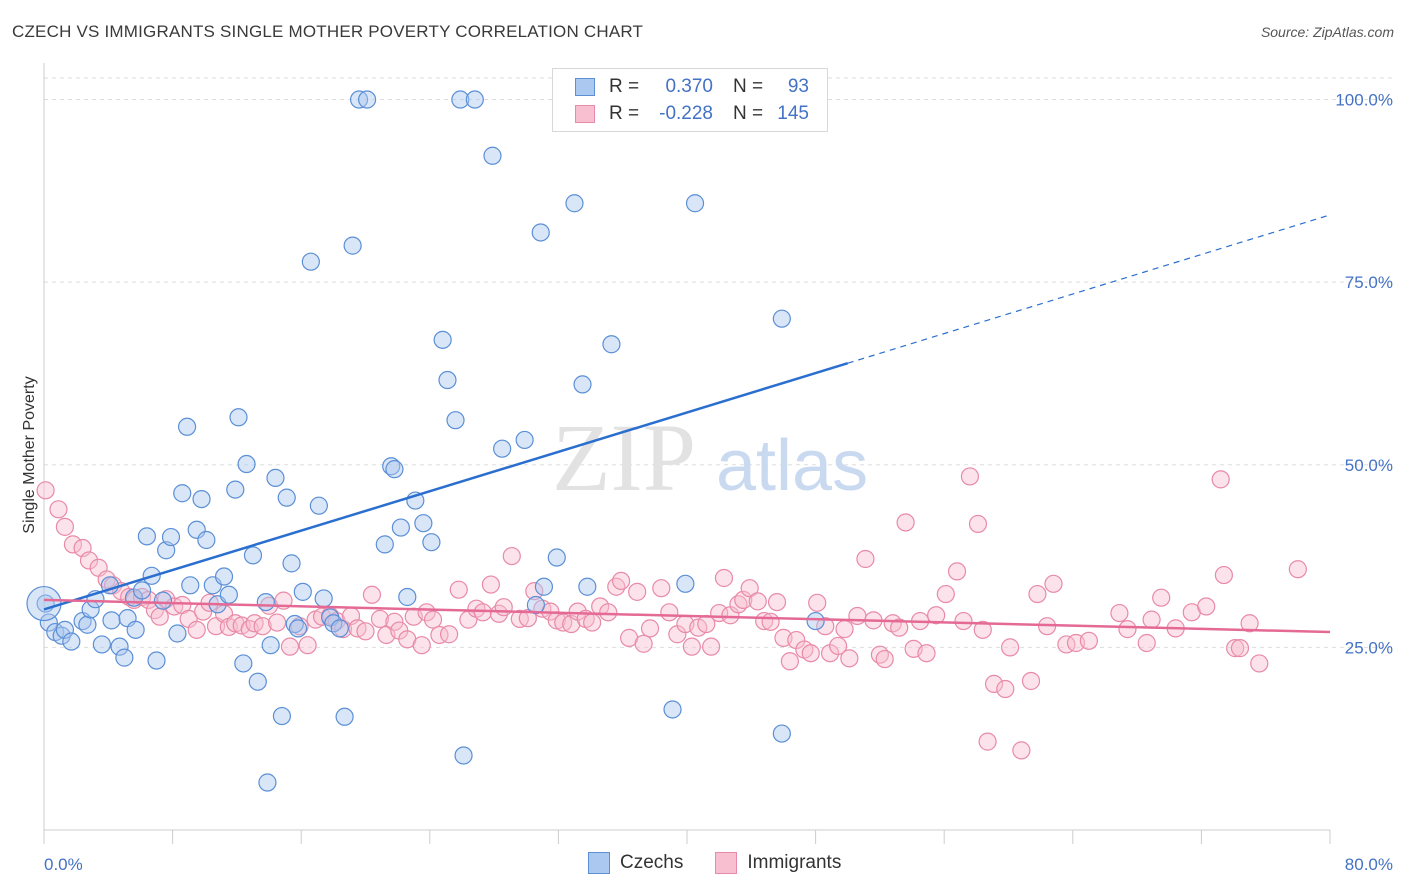 This screenshot has width=1406, height=892. Describe the element at coordinates (1369, 647) in the screenshot. I see `y-tick-label: 25.0%` at that location.